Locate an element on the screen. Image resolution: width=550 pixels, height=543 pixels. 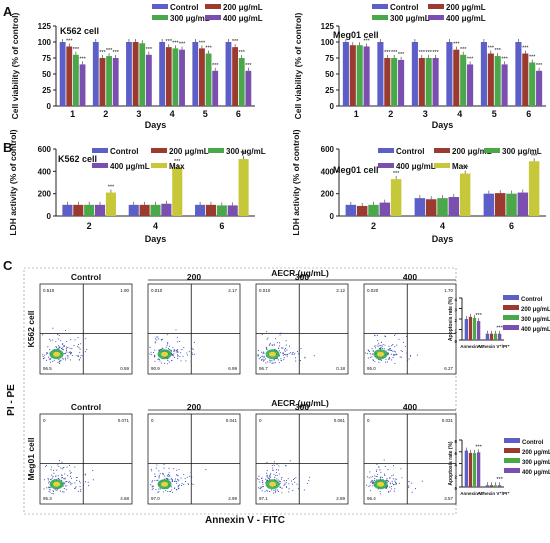
y-tick-label: 125 is located at coordinates (328, 26).